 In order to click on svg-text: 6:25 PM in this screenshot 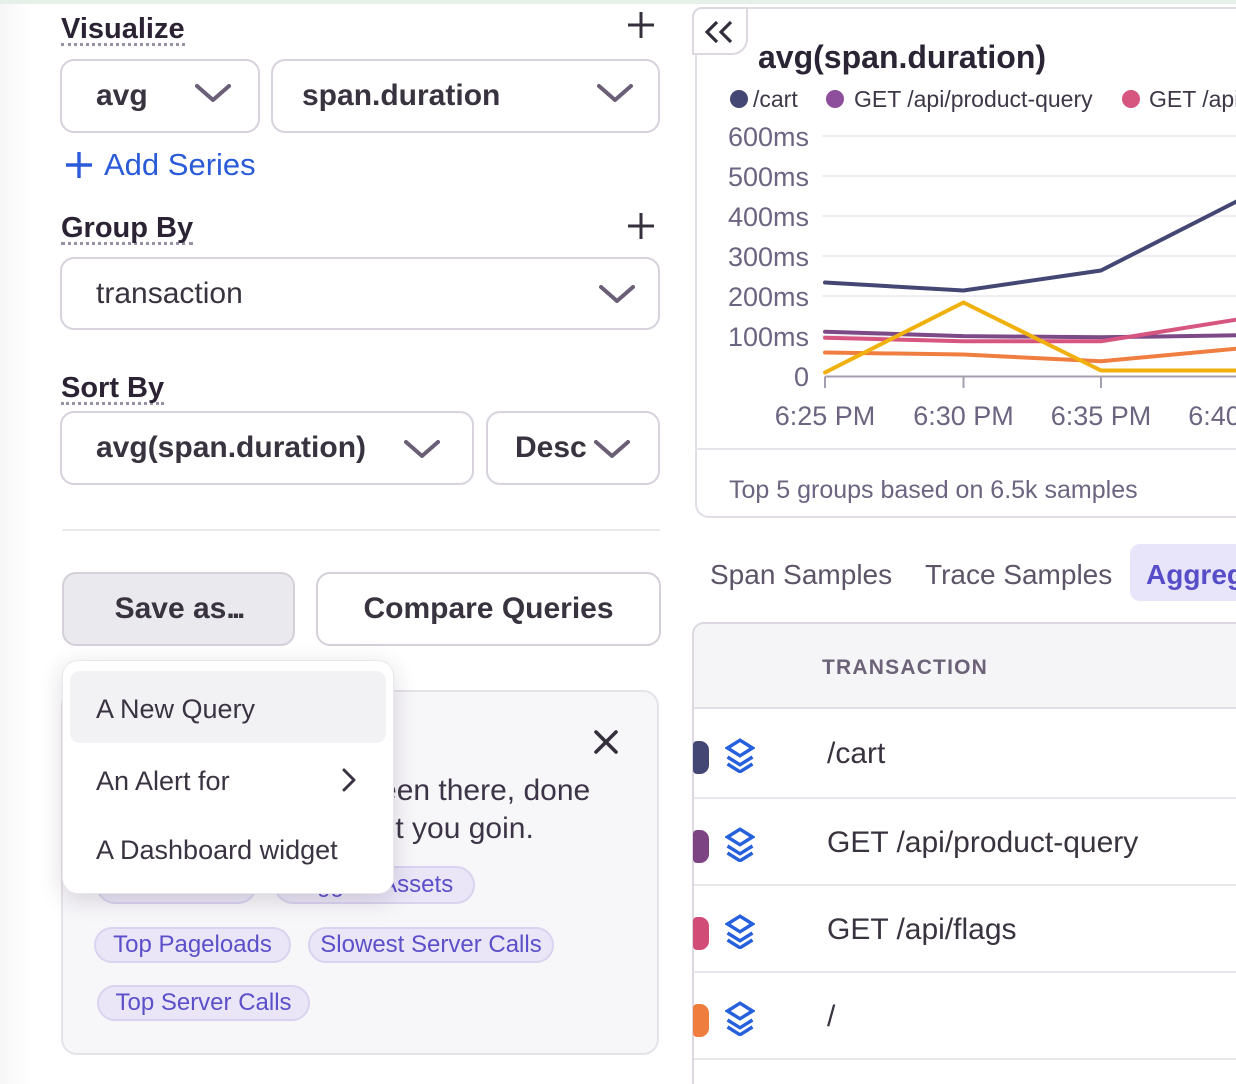, I will do `click(825, 416)`.